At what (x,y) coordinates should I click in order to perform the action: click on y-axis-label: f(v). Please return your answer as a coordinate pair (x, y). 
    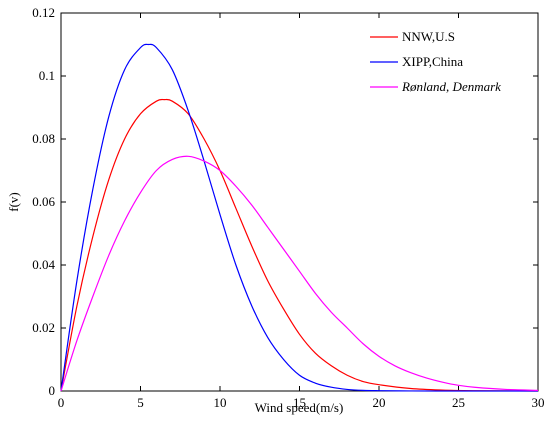
    Looking at the image, I should click on (13, 202).